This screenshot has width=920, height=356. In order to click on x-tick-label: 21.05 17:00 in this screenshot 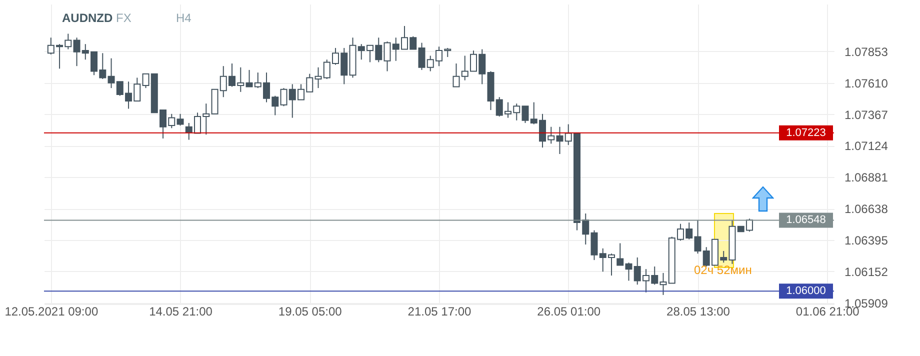, I will do `click(440, 311)`.